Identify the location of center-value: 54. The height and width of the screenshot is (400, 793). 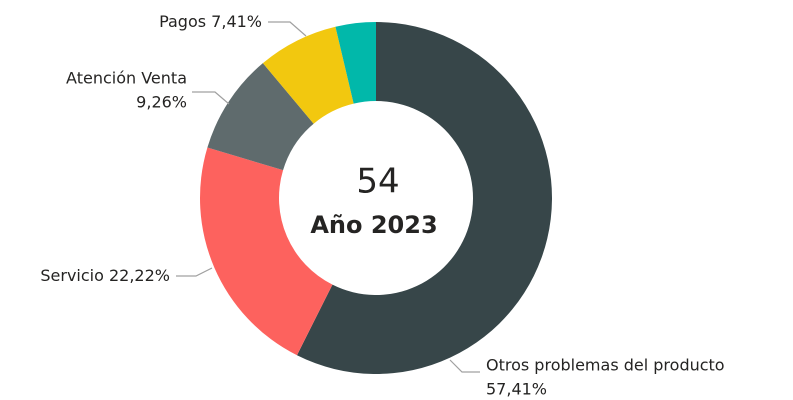
(377, 182).